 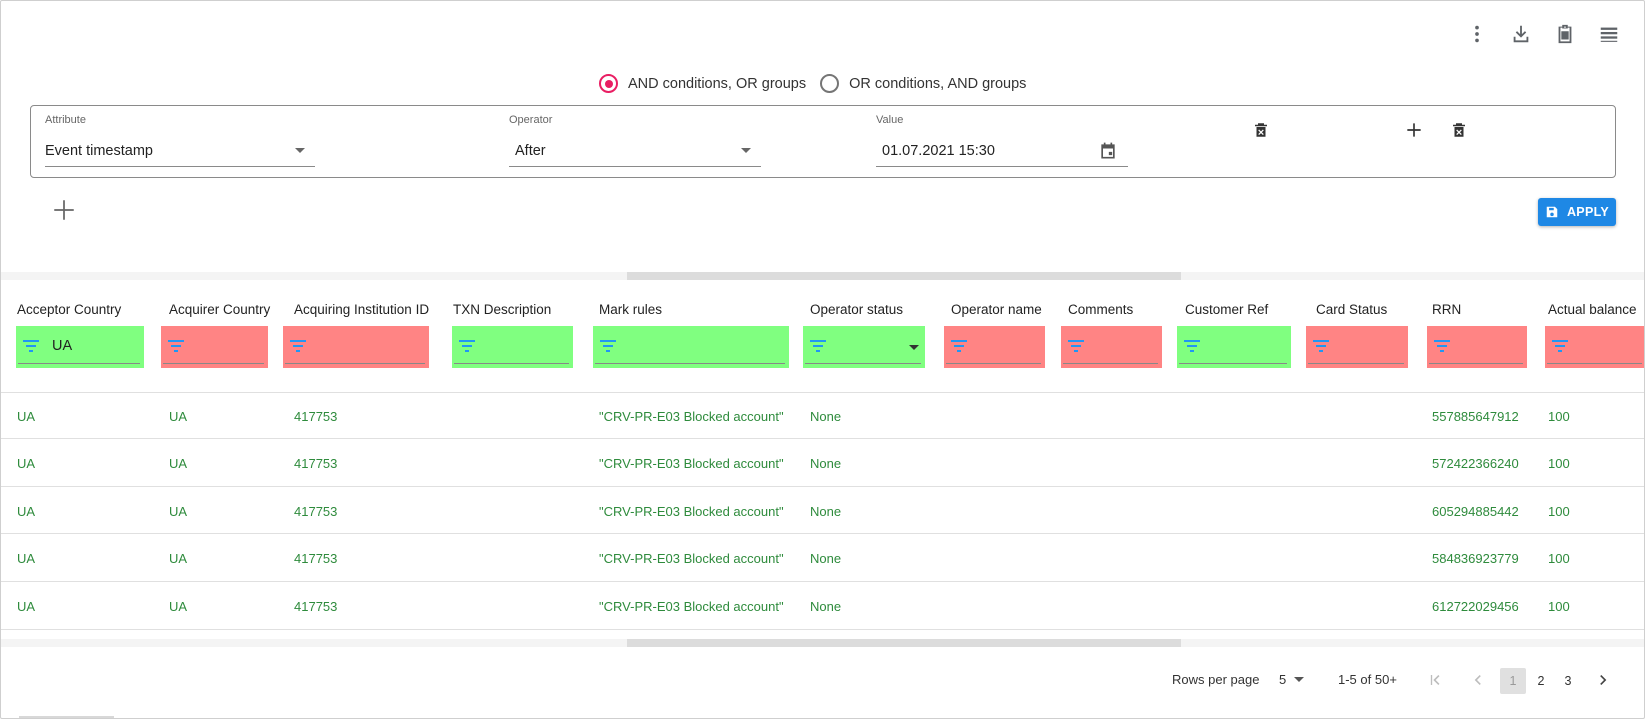 What do you see at coordinates (362, 309) in the screenshot?
I see `column-header-acquiring-institution-id: Acquiring Institution ID` at bounding box center [362, 309].